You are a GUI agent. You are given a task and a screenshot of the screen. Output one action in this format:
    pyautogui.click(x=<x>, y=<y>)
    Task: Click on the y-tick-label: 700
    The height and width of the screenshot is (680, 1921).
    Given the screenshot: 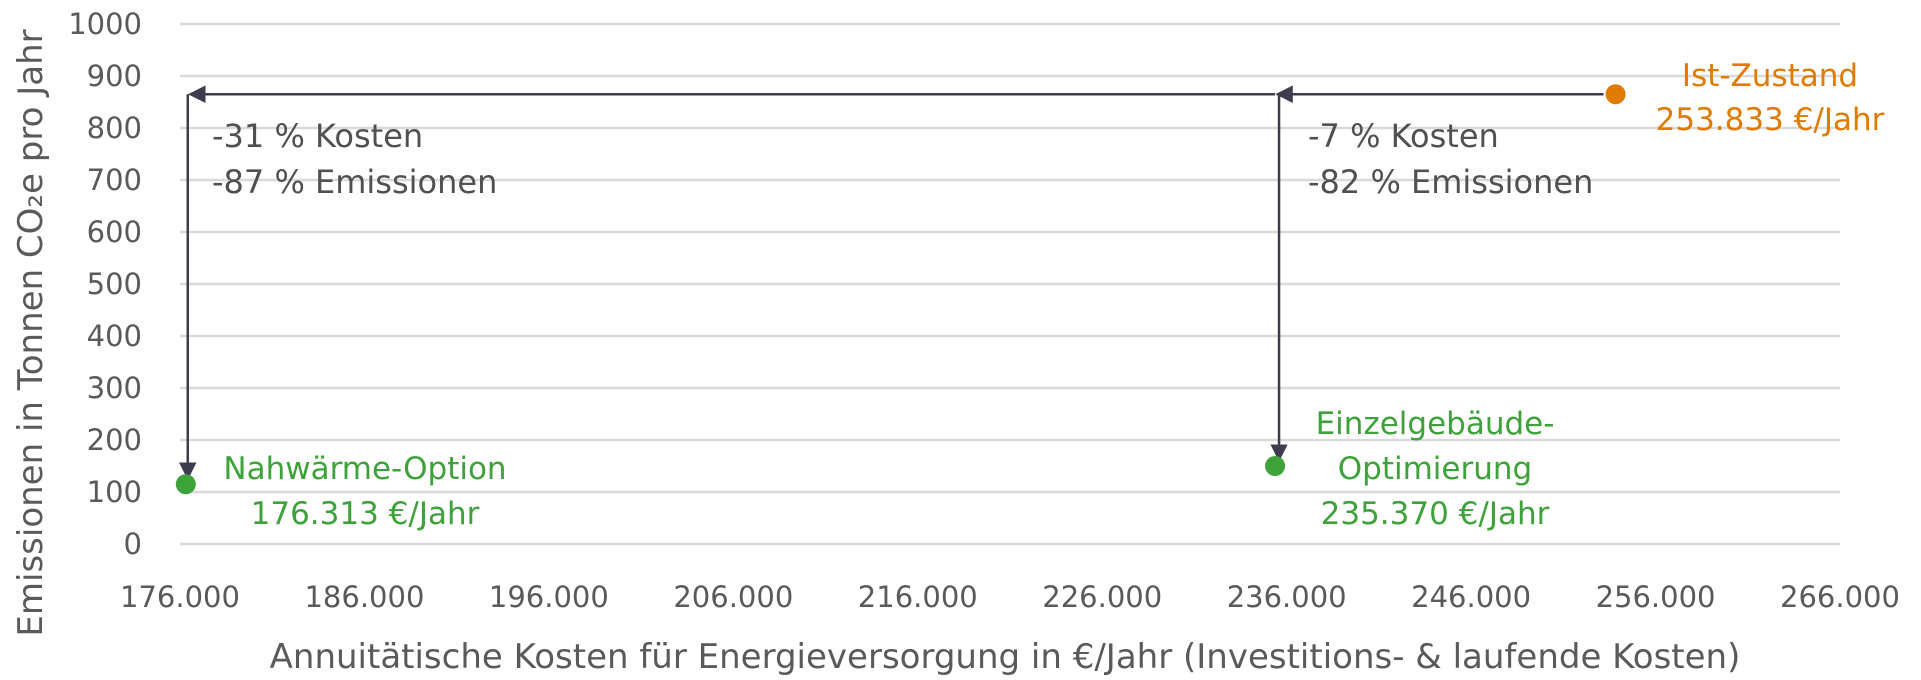 What is the action you would take?
    pyautogui.click(x=114, y=180)
    